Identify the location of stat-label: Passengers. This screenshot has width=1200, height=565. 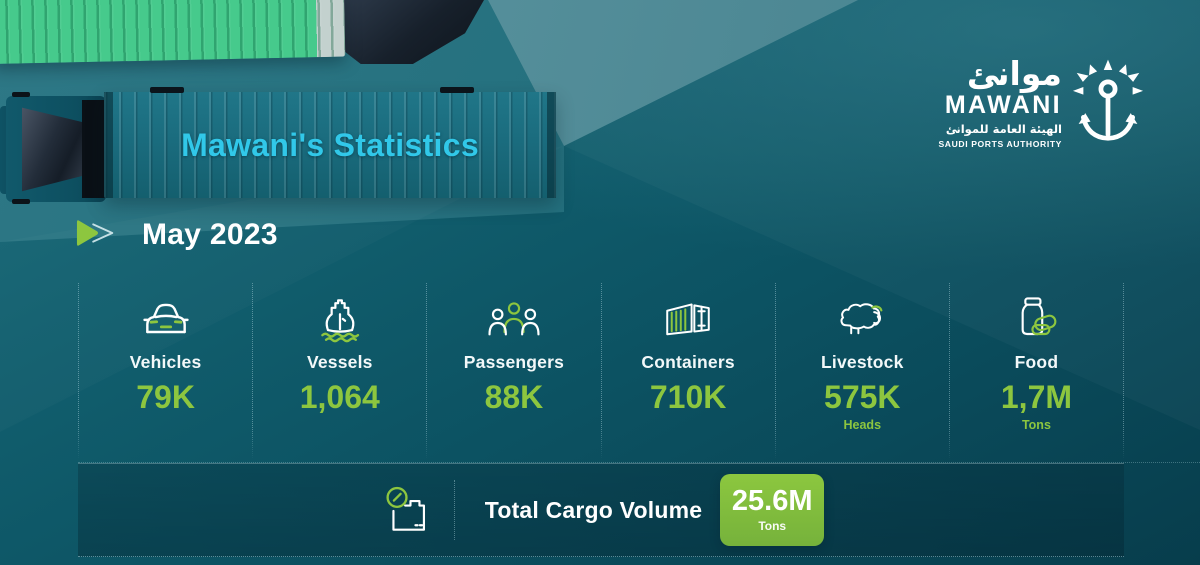
(514, 362).